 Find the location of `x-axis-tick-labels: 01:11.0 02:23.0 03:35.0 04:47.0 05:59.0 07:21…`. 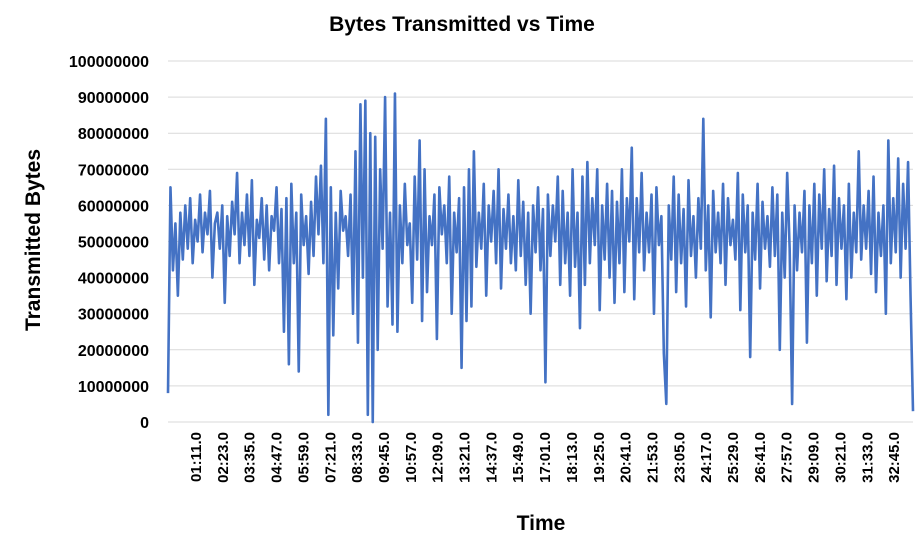

x-axis-tick-labels: 01:11.0 02:23.0 03:35.0 04:47.0 05:59.0 07:21… is located at coordinates (545, 457).